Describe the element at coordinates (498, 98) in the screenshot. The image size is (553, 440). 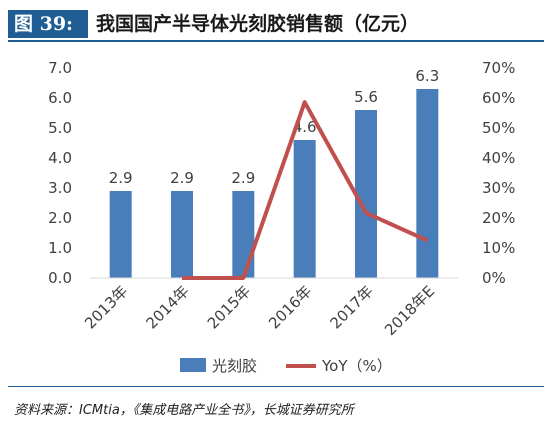
I see `y-right-tick-label: 60%` at that location.